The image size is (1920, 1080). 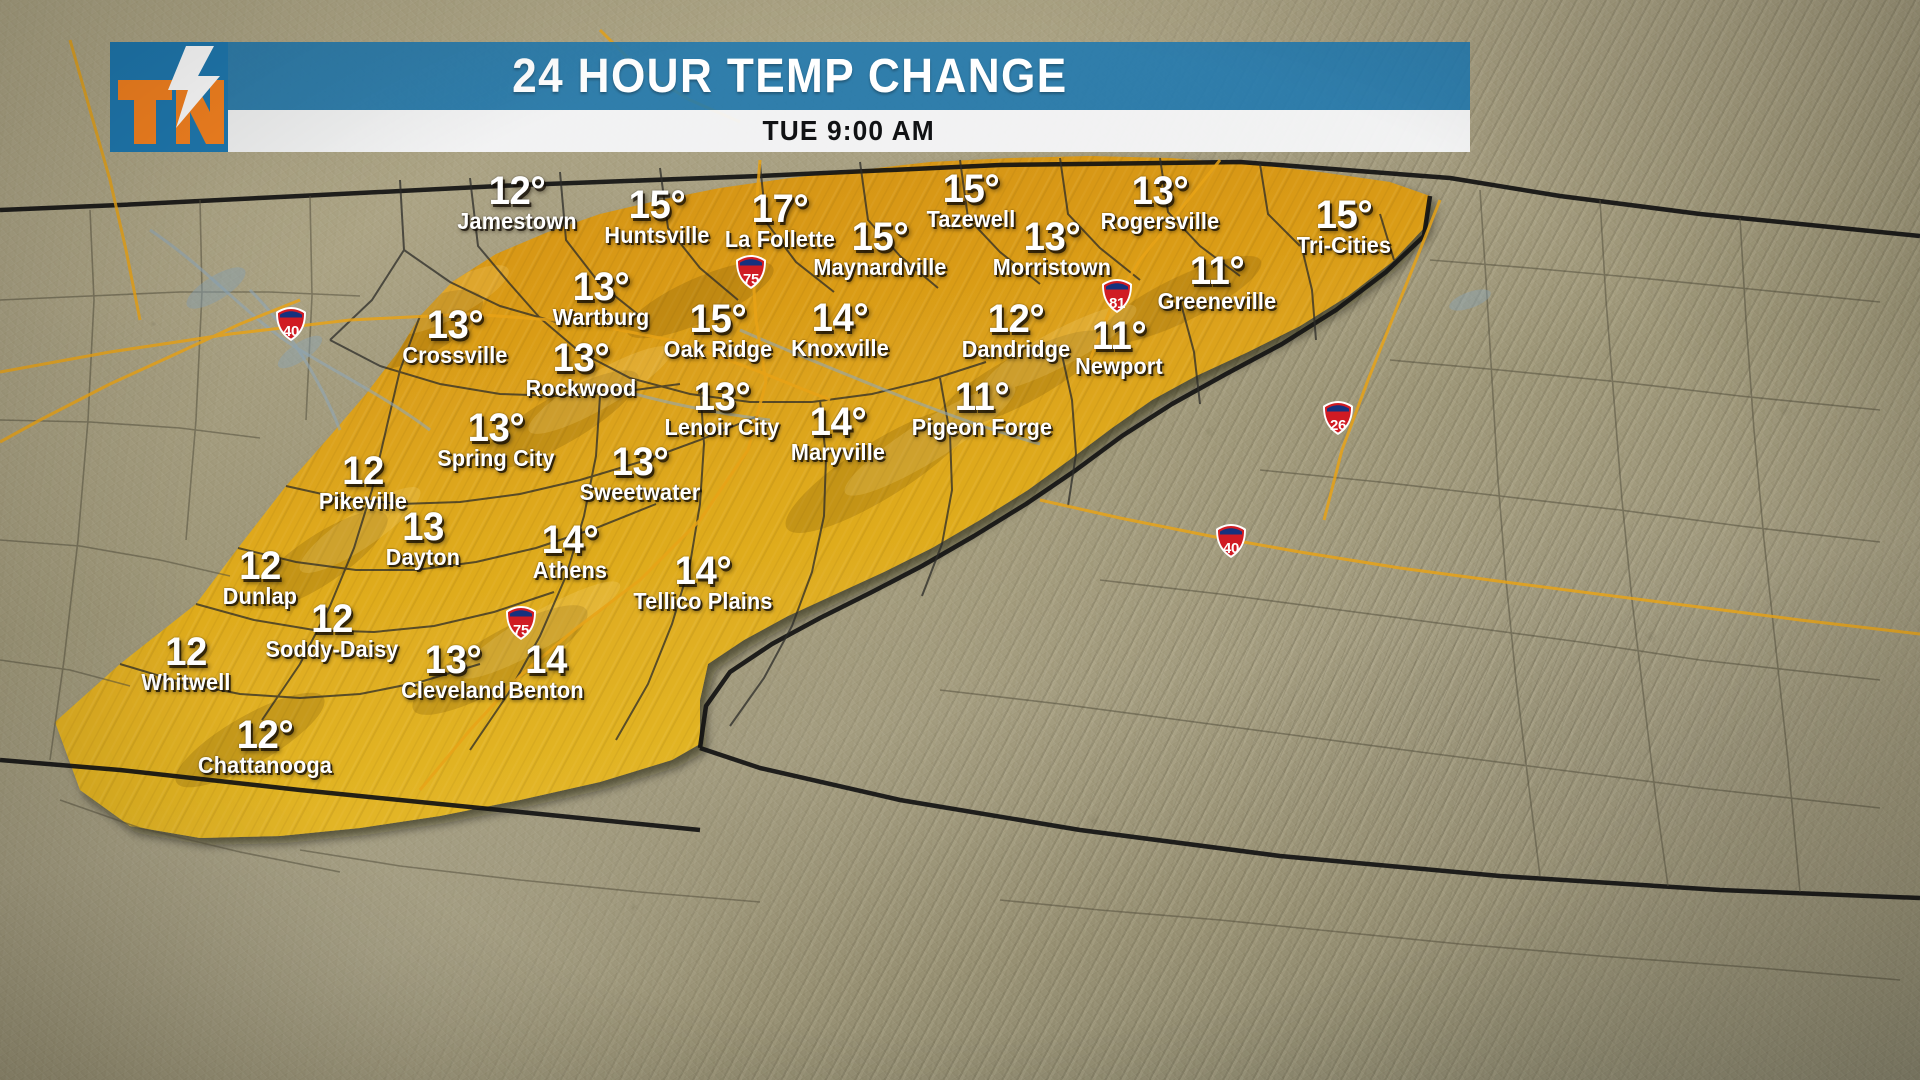 What do you see at coordinates (570, 570) in the screenshot?
I see `city-name: Athens` at bounding box center [570, 570].